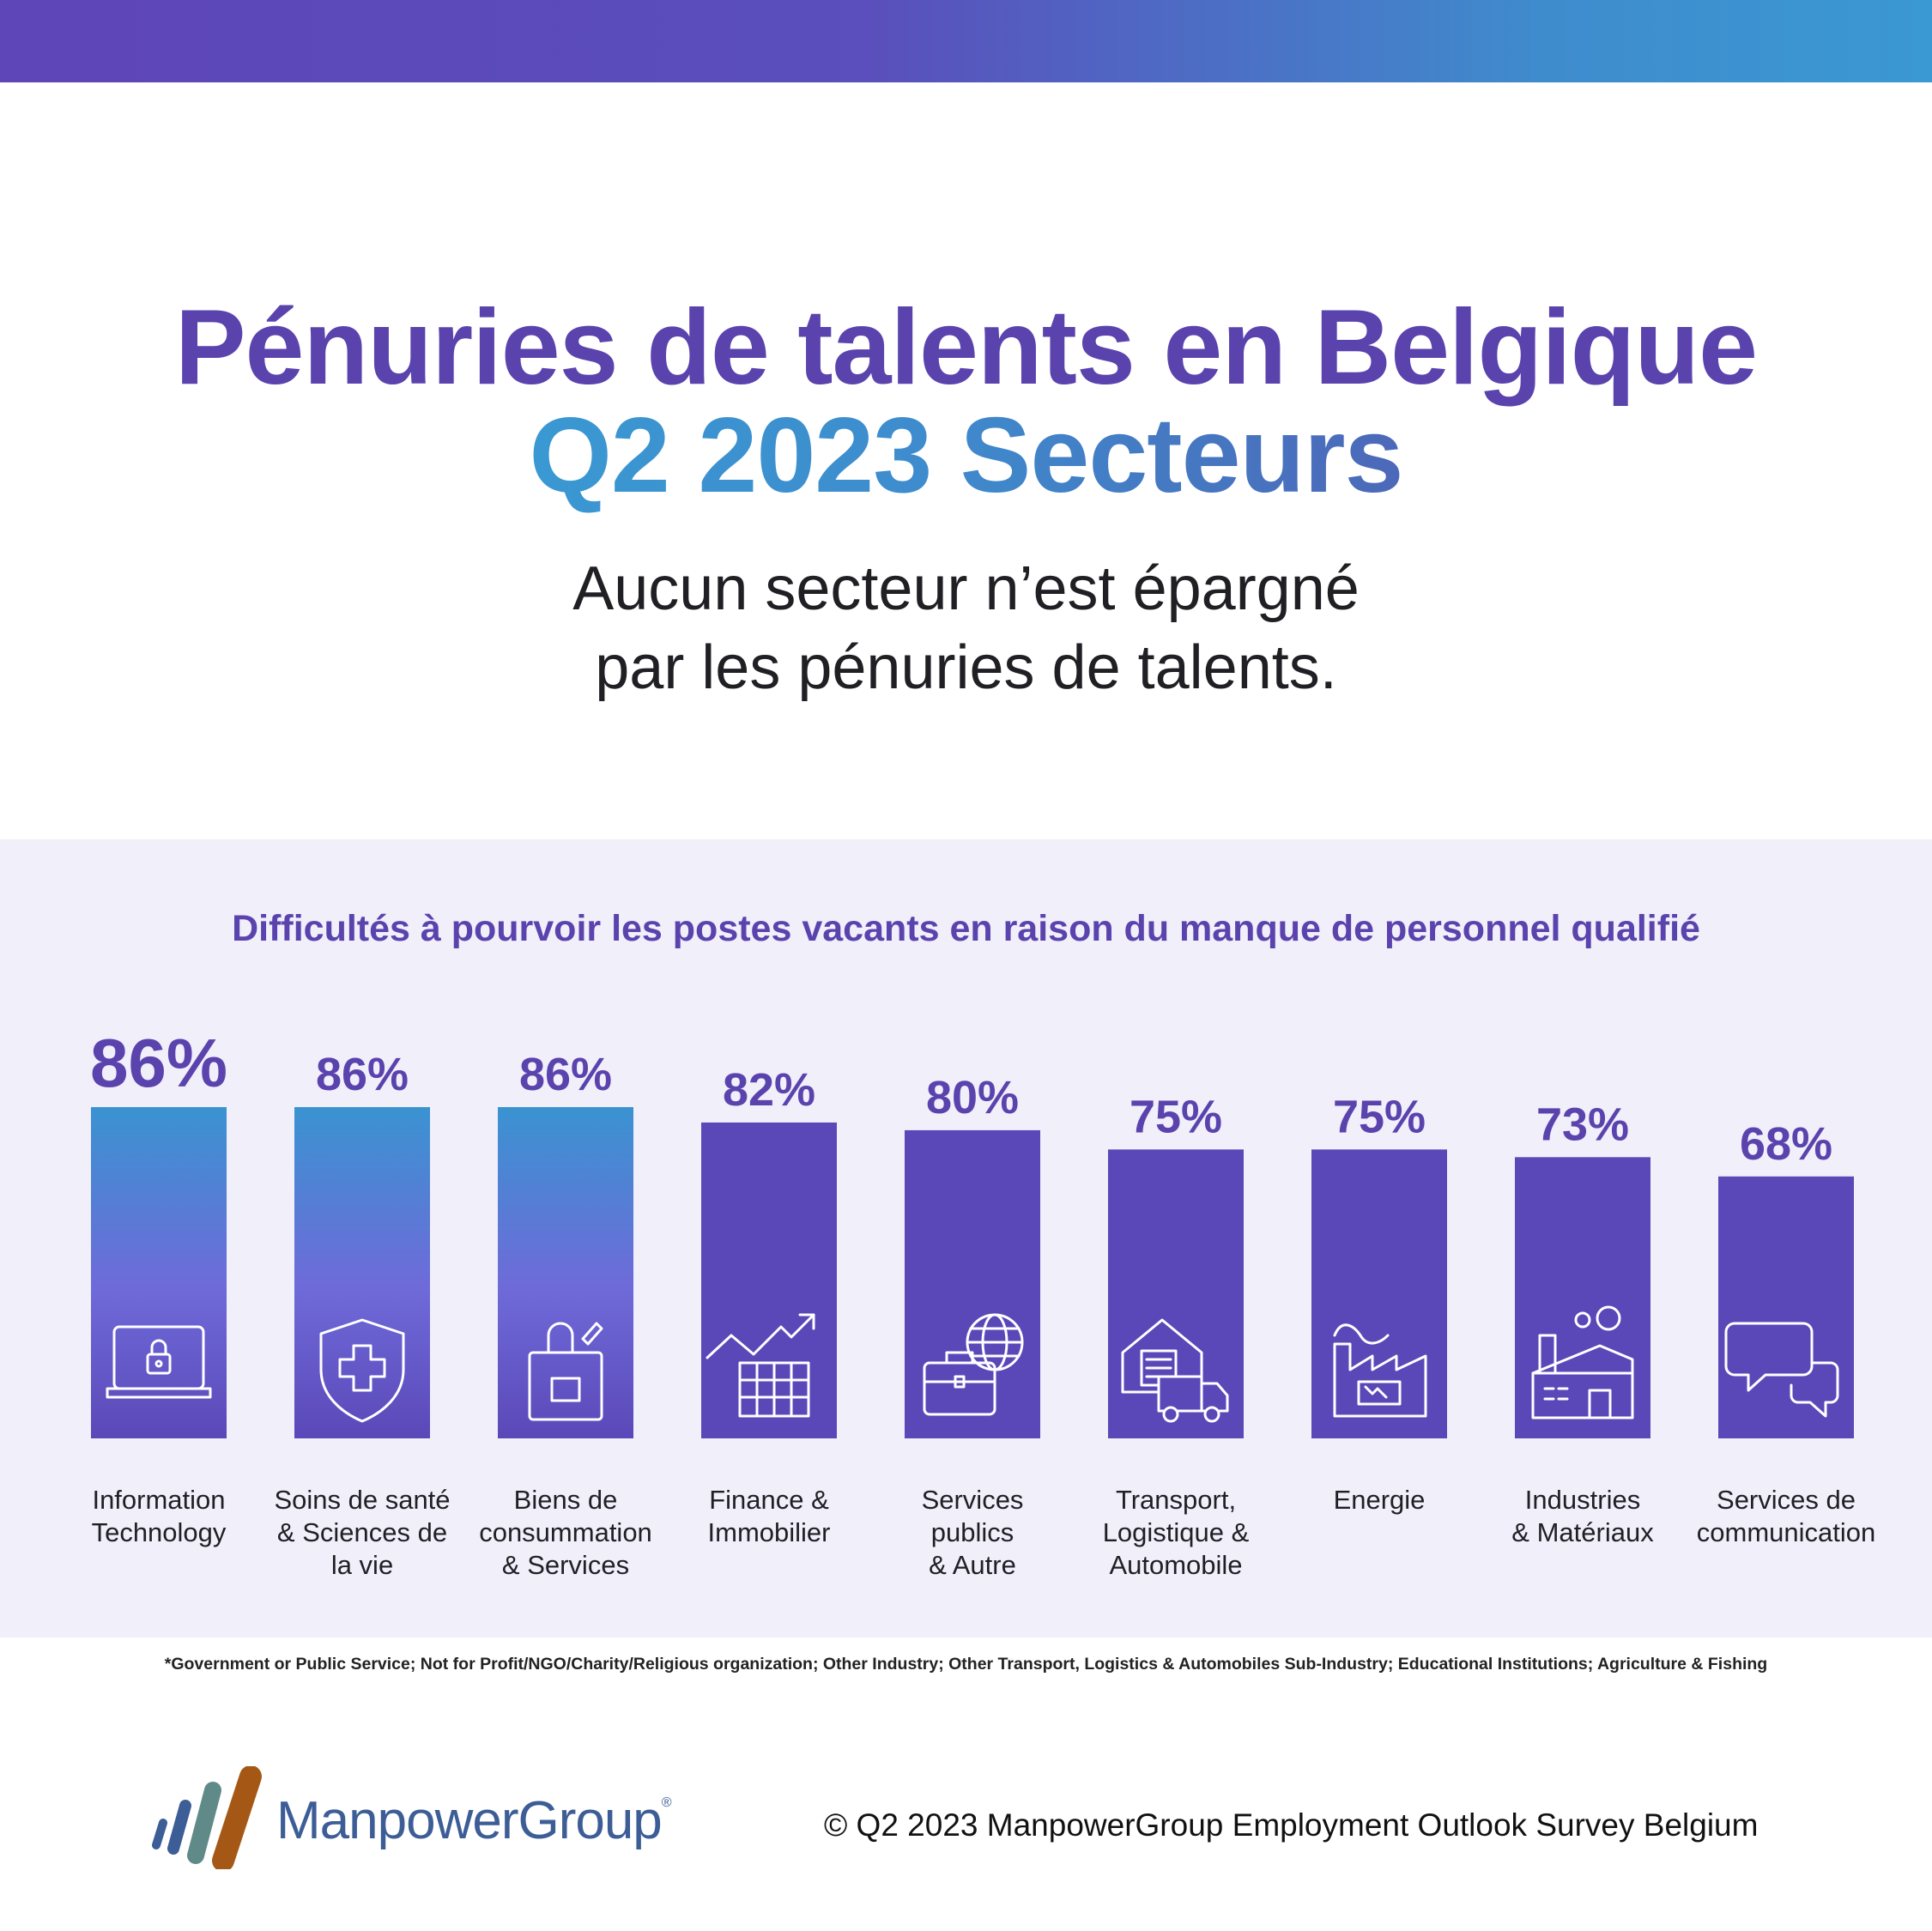 This screenshot has width=1932, height=1931. What do you see at coordinates (159, 1362) in the screenshot?
I see `laptop-lock-icon` at bounding box center [159, 1362].